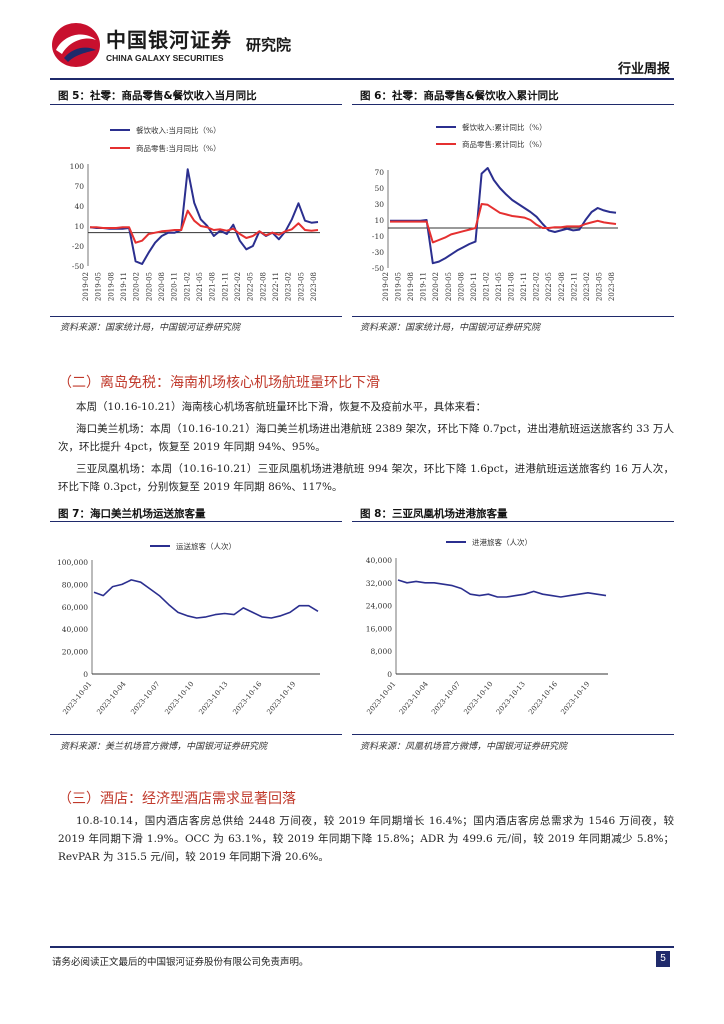 Image resolution: width=724 pixels, height=1024 pixels. What do you see at coordinates (196, 734) in the screenshot?
I see `fig7-bottom-rule` at bounding box center [196, 734].